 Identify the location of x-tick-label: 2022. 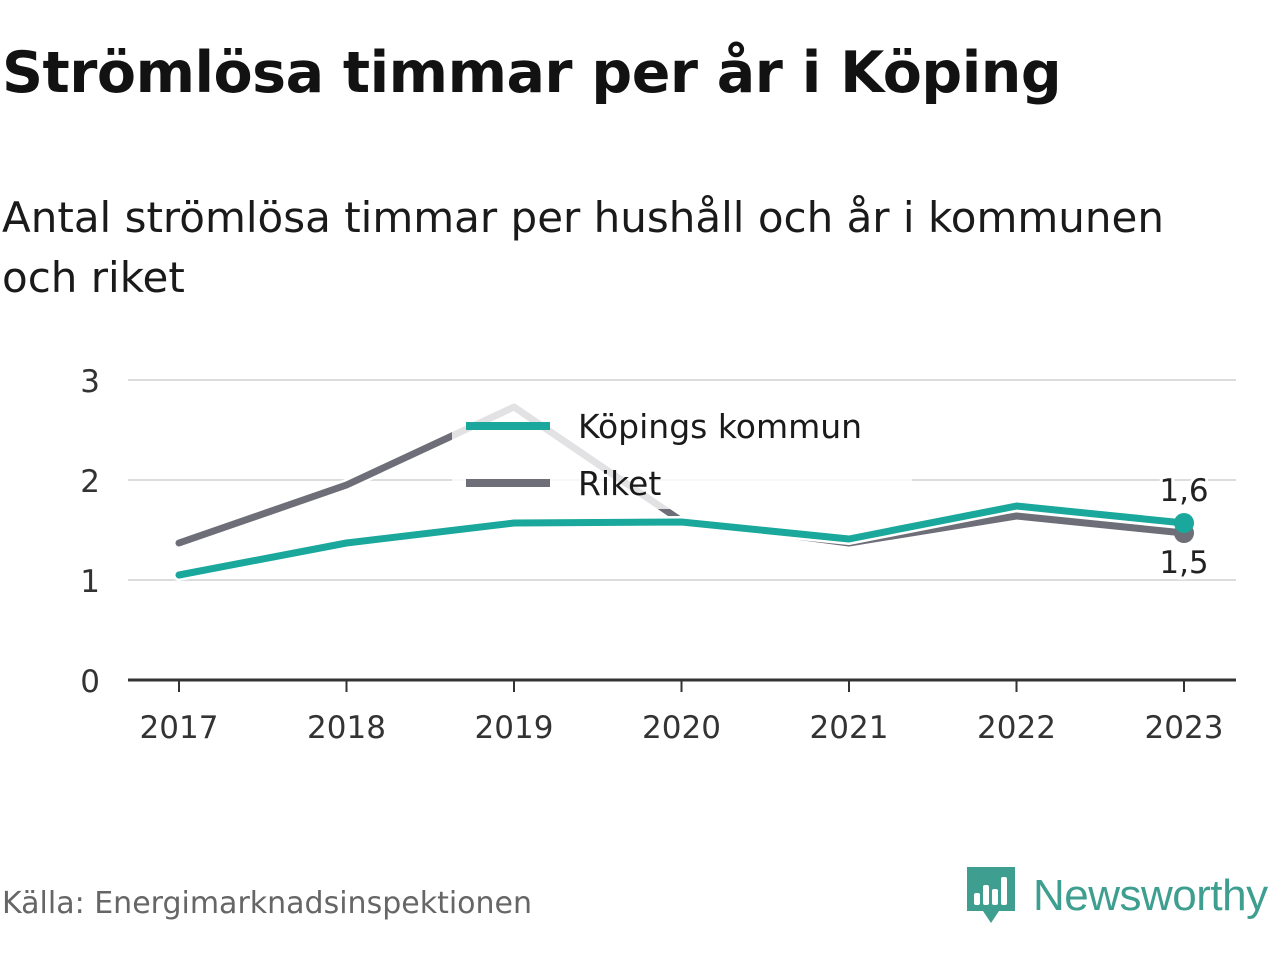
(1016, 728).